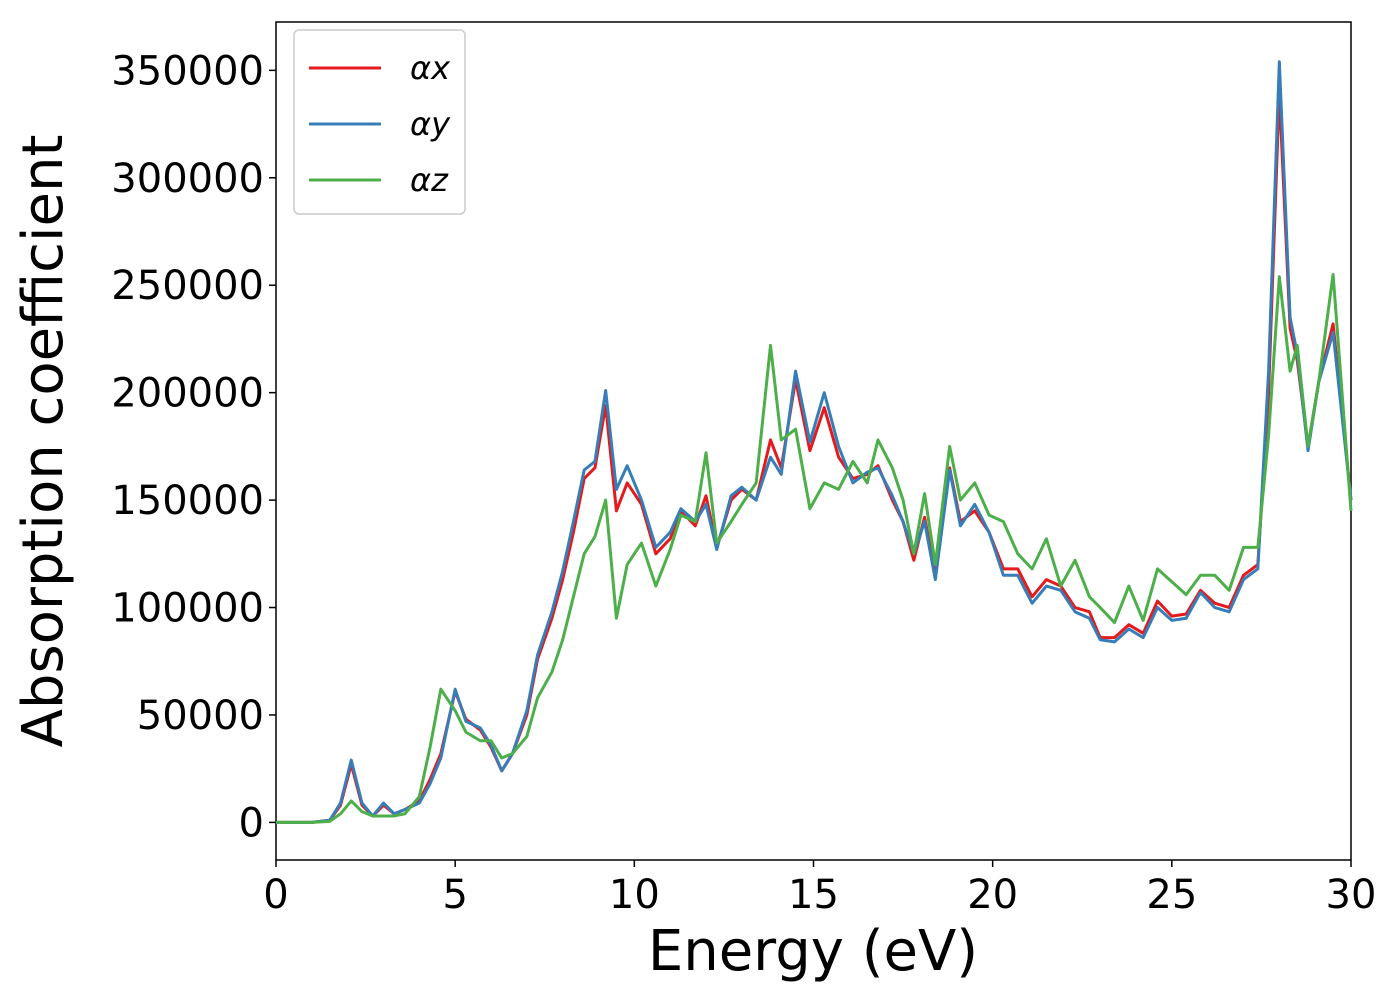 The width and height of the screenshot is (1400, 1000). Describe the element at coordinates (187, 71) in the screenshot. I see `y-tick-label: 350000` at that location.